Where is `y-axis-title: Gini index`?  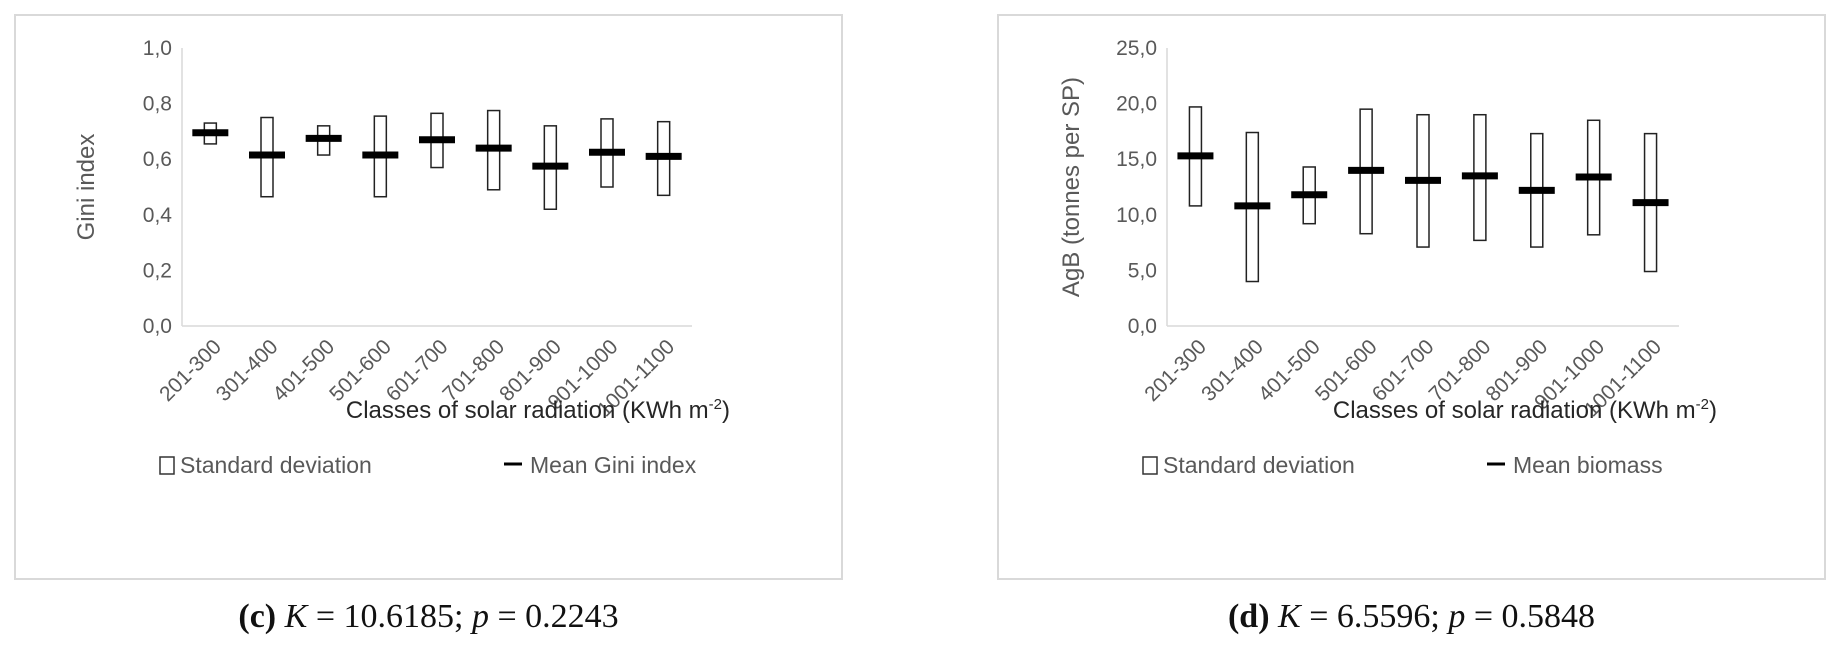
y-axis-title: Gini index is located at coordinates (86, 187).